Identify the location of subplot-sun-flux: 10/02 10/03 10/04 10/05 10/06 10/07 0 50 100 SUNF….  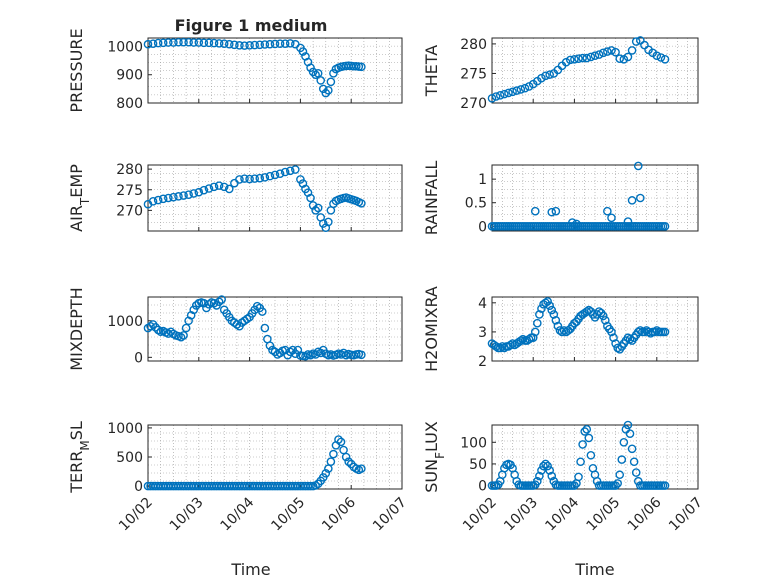
(564, 477).